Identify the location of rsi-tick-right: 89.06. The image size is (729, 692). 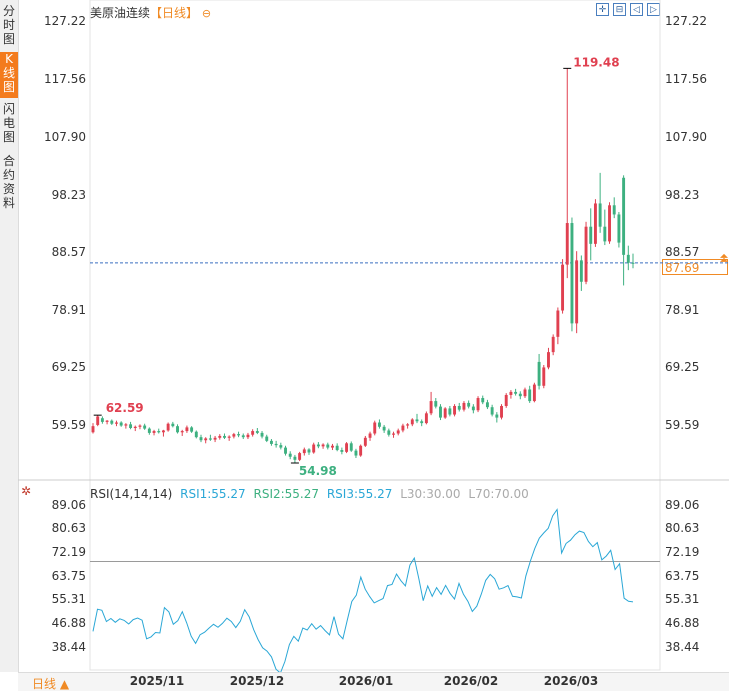
(682, 505).